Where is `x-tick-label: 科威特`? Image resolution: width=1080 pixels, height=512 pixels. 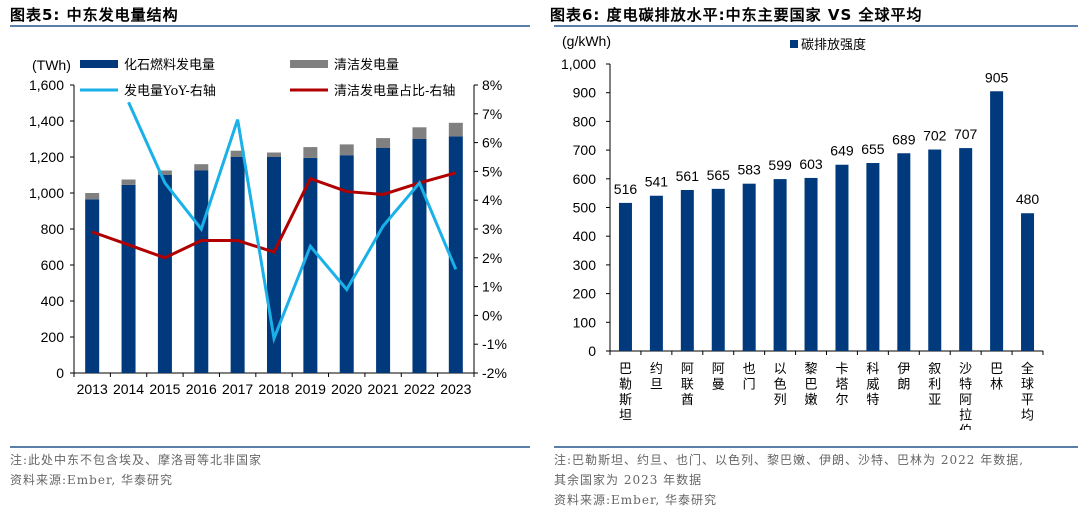 x-tick-label: 科威特 is located at coordinates (872, 385).